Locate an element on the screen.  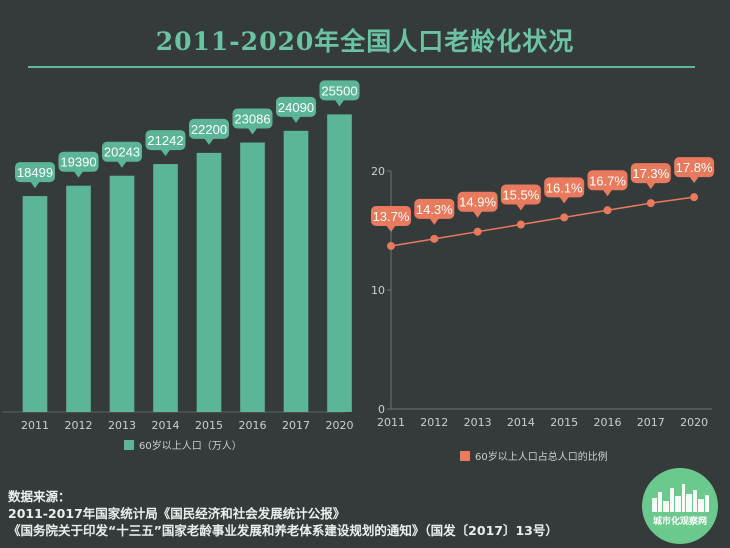
line-data-label: 16.1% is located at coordinates (564, 190).